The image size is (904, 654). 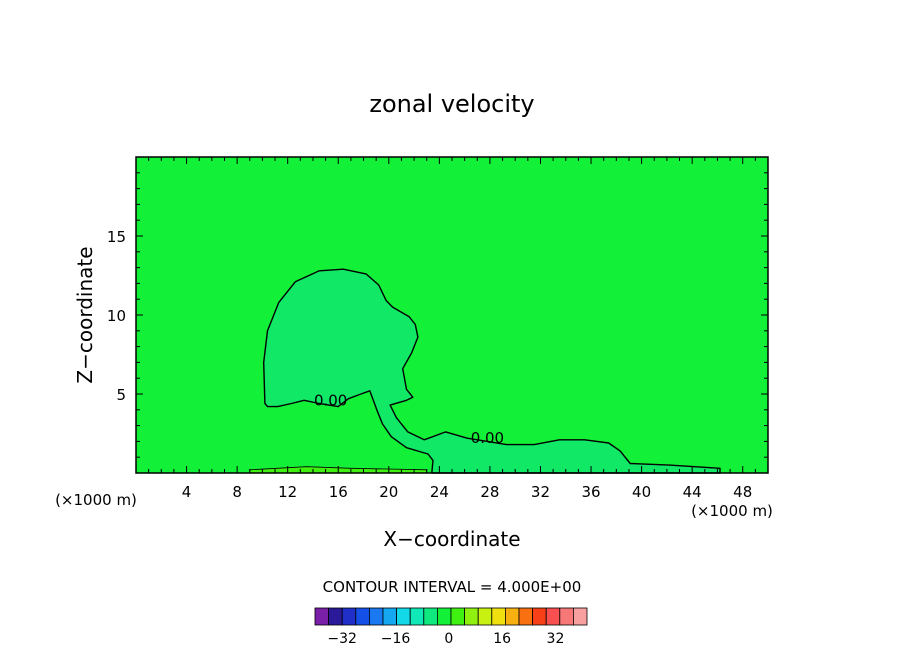 What do you see at coordinates (237, 492) in the screenshot?
I see `x-tick-label: 8` at bounding box center [237, 492].